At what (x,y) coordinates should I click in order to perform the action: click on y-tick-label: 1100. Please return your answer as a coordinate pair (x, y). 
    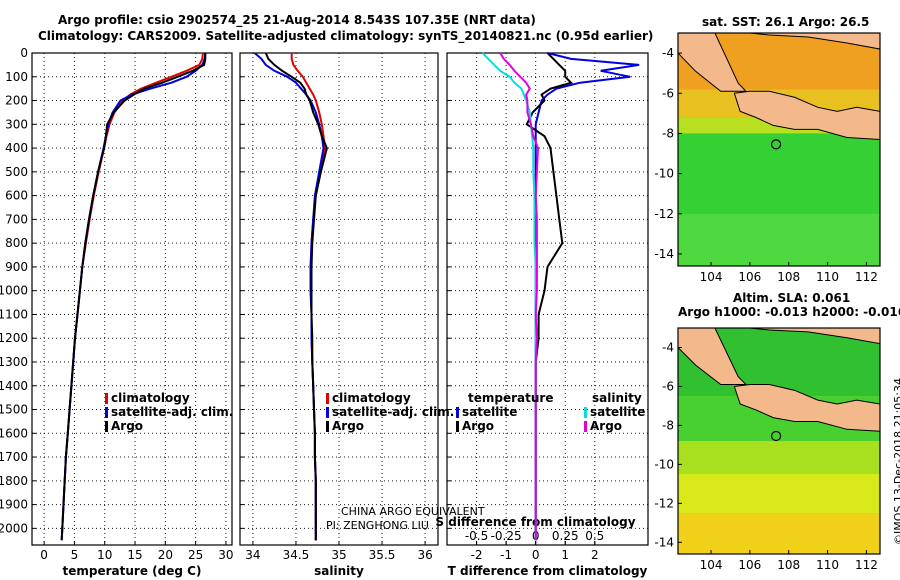
    Looking at the image, I should click on (14, 314).